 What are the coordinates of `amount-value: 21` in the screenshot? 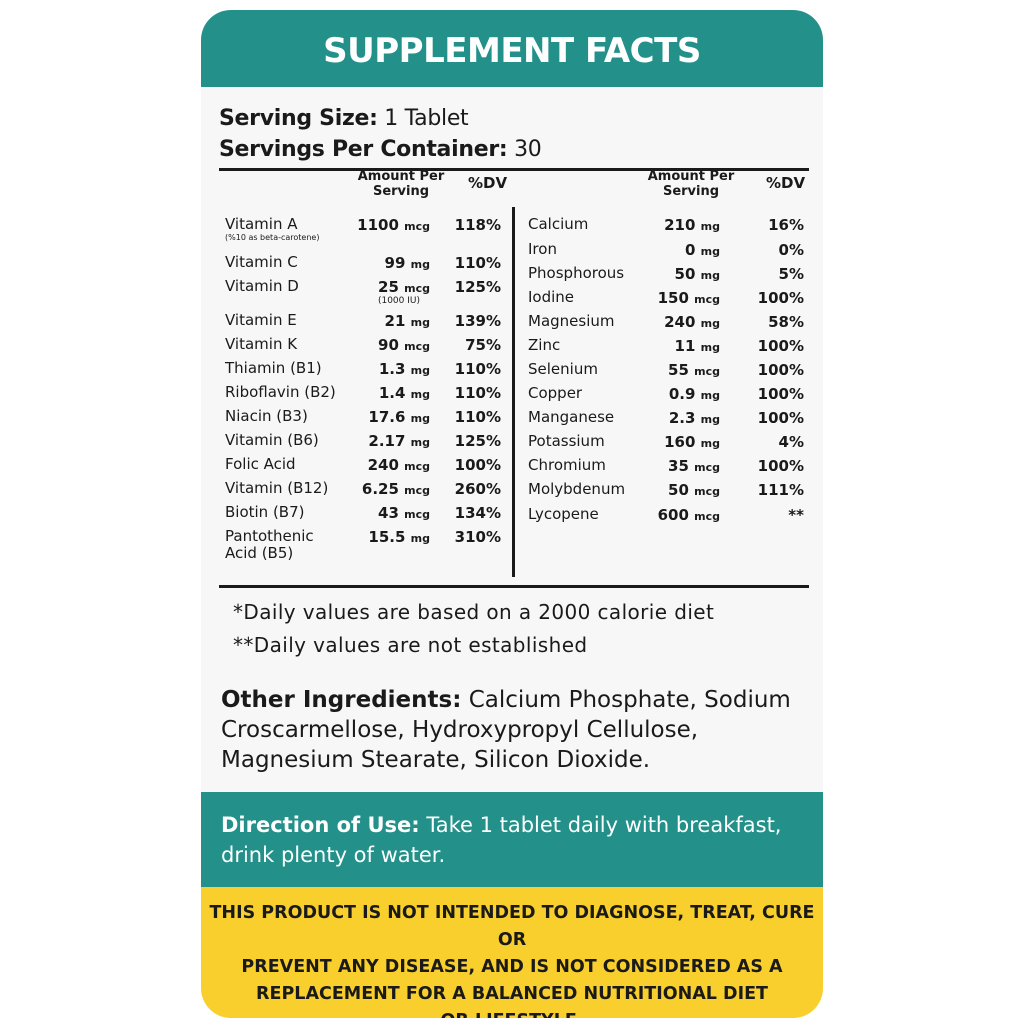 It's located at (395, 321).